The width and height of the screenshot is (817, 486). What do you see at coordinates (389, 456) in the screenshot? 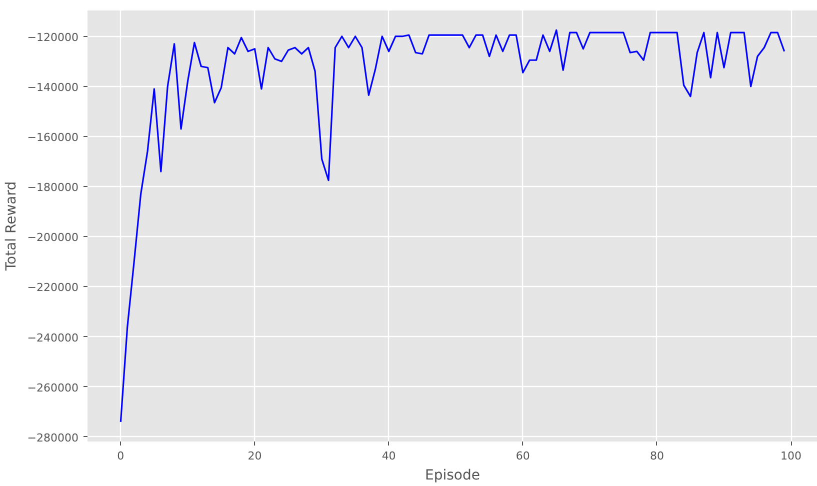
I see `x-tick-label: 40` at bounding box center [389, 456].